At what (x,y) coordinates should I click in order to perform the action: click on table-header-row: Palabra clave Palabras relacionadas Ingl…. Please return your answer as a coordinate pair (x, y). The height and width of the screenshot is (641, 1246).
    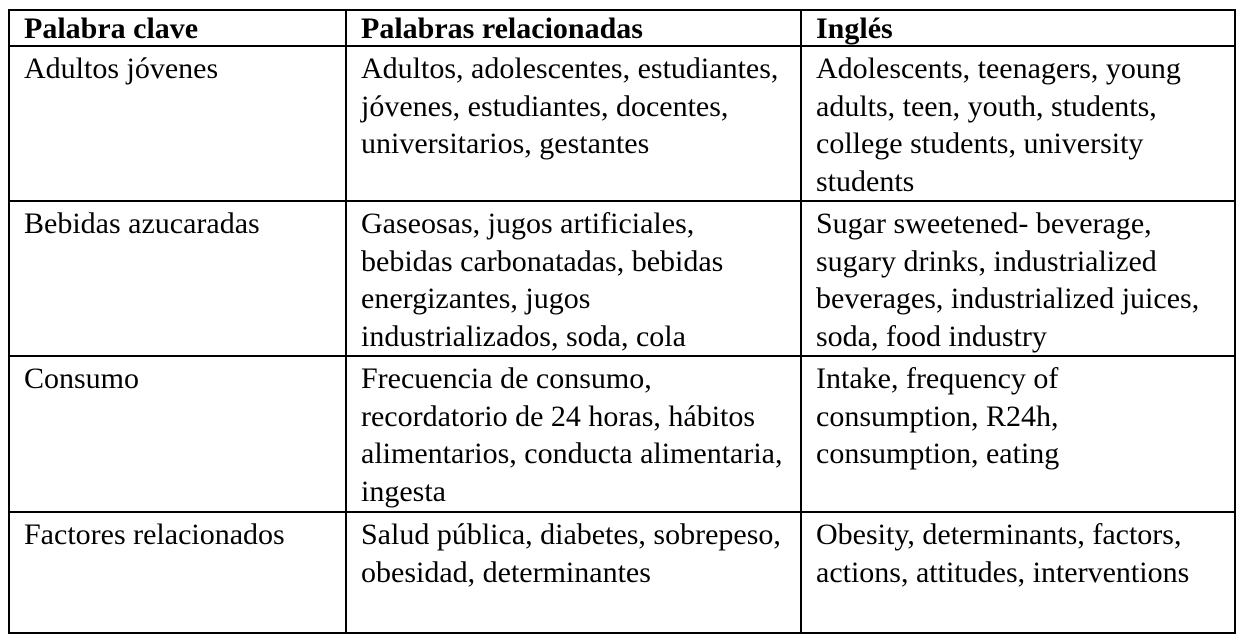
    Looking at the image, I should click on (622, 28).